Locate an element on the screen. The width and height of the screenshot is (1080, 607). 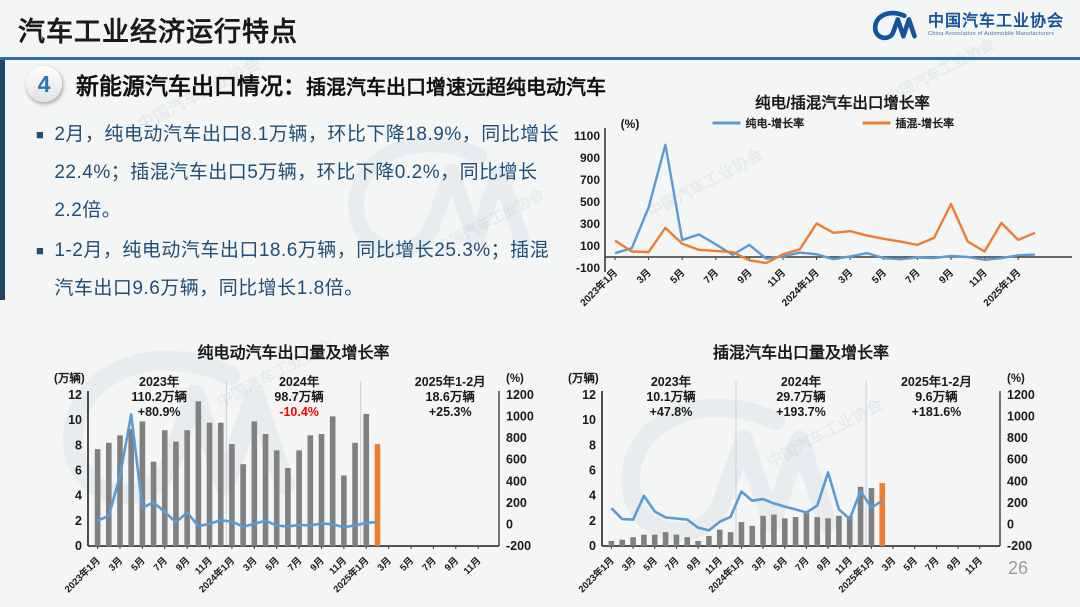
svg-text: (万辆) is located at coordinates (69, 378).